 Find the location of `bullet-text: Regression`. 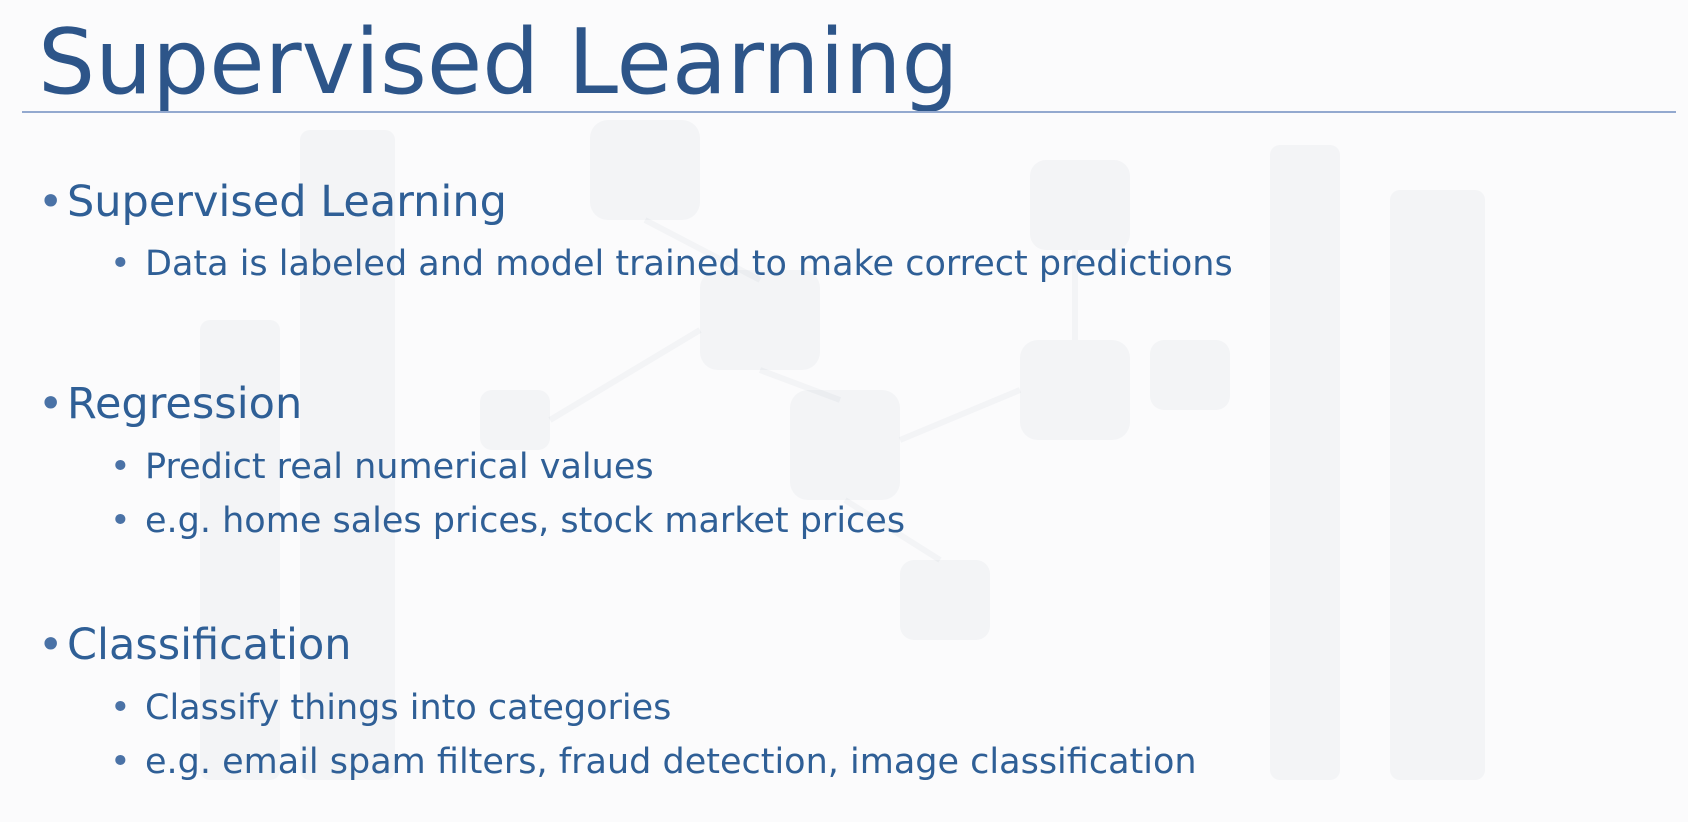

bullet-text: Regression is located at coordinates (185, 404).